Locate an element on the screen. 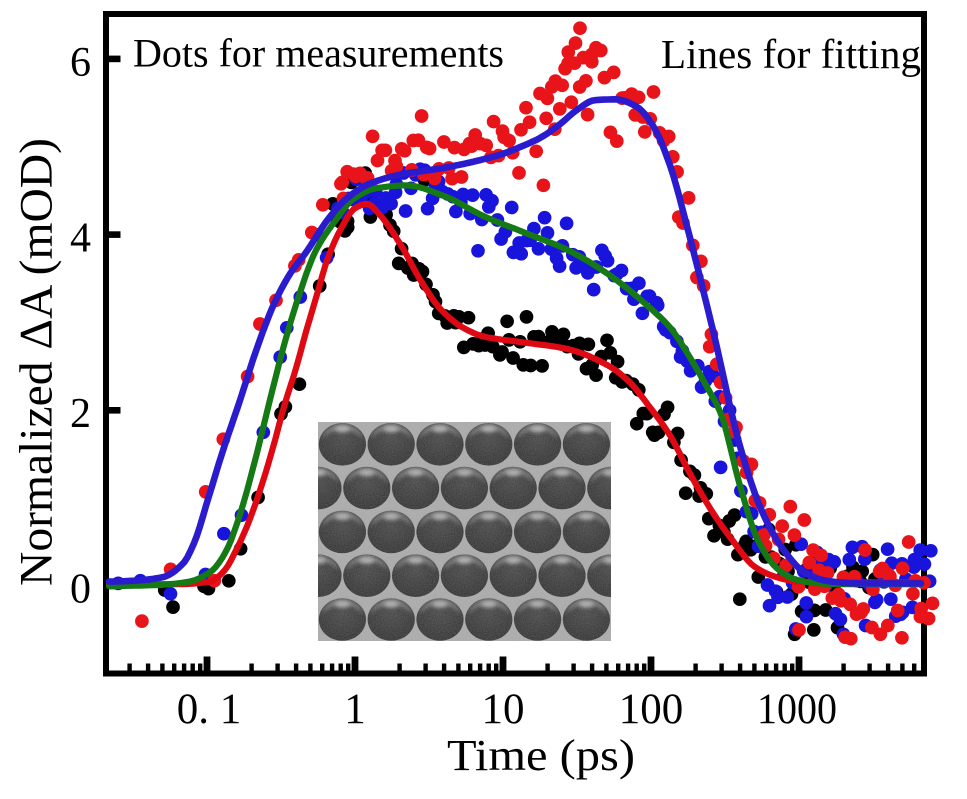 This screenshot has width=967, height=799. svg-text: 6 is located at coordinates (80, 63).